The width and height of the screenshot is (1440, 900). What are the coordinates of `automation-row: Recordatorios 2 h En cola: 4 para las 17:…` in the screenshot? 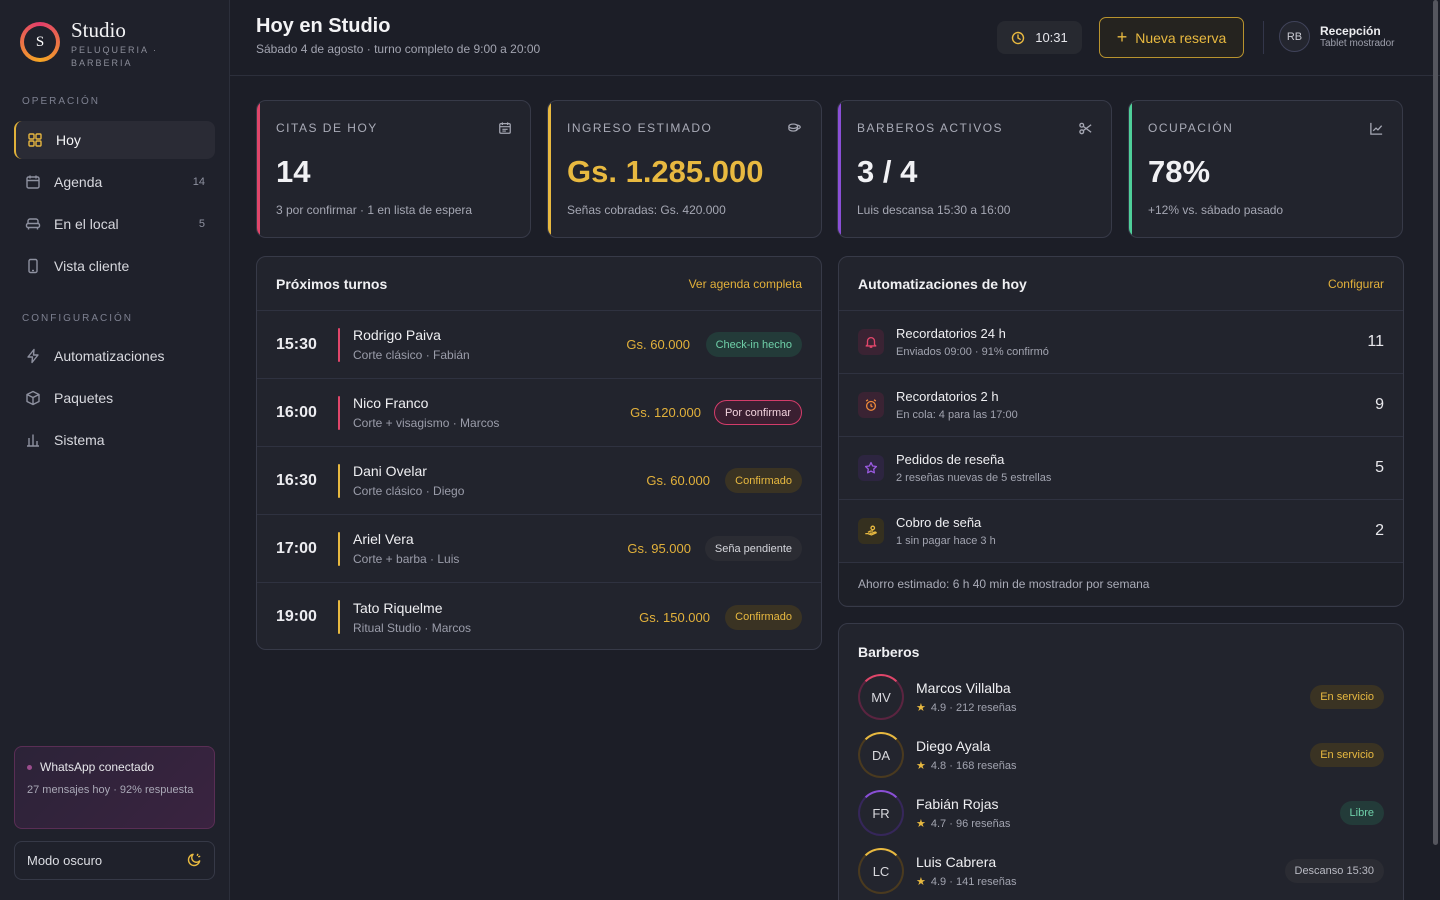 It's located at (1121, 405).